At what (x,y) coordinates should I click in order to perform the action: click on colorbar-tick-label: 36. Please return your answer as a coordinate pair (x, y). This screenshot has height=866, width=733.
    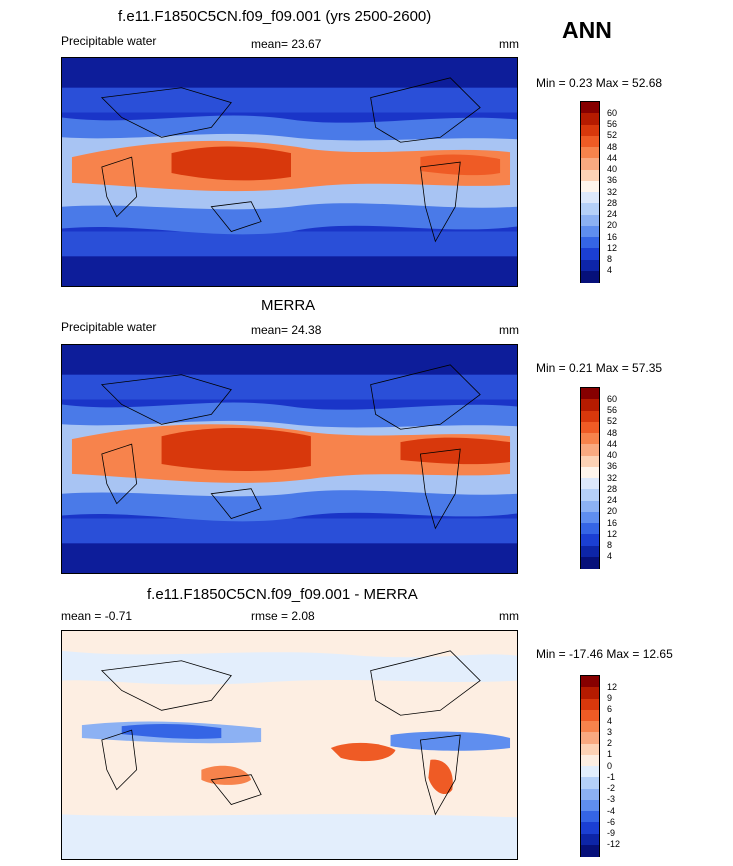
    Looking at the image, I should click on (612, 180).